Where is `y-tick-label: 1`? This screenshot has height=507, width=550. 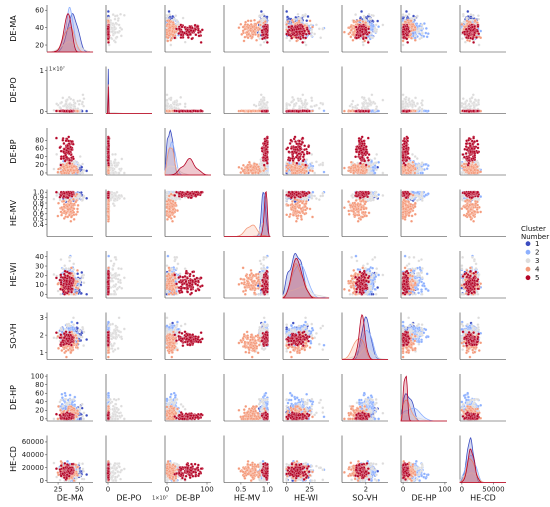 y-tick-label: 1 is located at coordinates (42, 71).